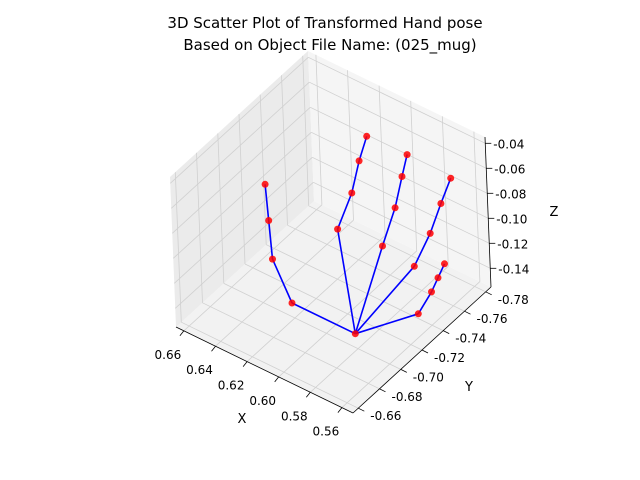 The image size is (640, 480). What do you see at coordinates (324, 23) in the screenshot?
I see `chart-title-line1: 3D Scatter Plot of Transformed Hand pose` at bounding box center [324, 23].